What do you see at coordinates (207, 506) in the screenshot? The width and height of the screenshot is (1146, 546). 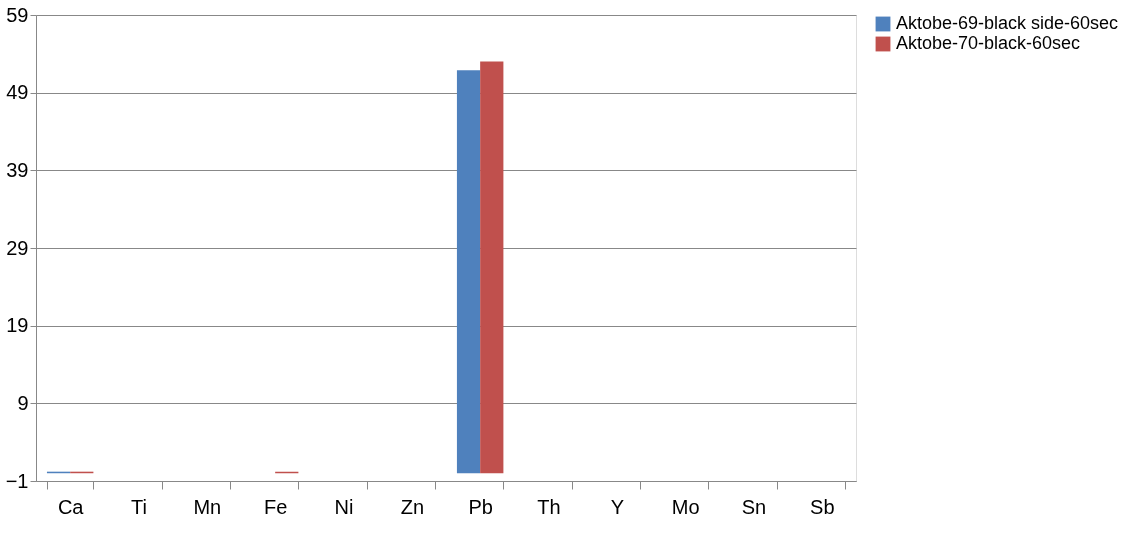 I see `x-tick-label: Mn` at bounding box center [207, 506].